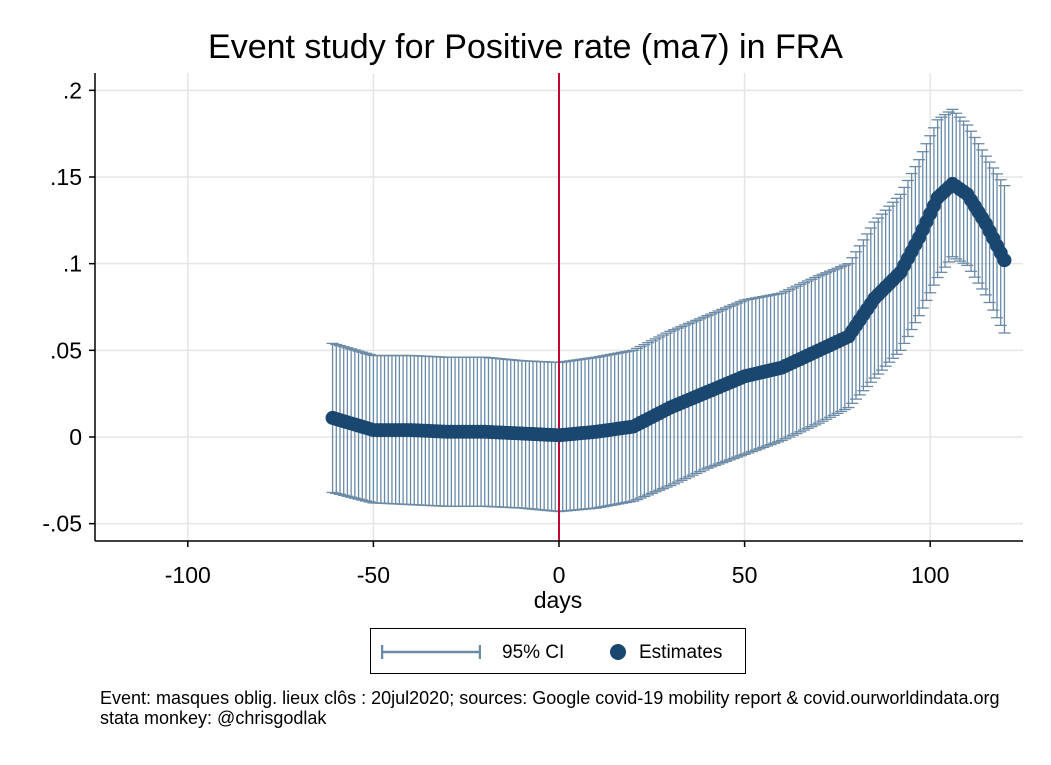  I want to click on y-tick-label: .05, so click(66, 350).